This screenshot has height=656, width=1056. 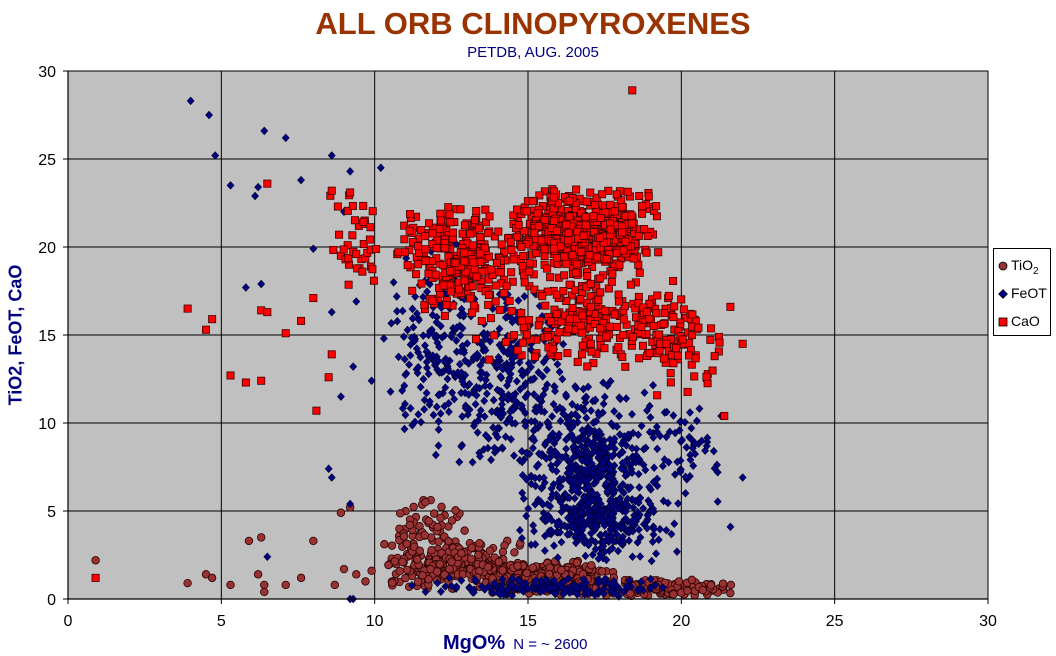 I want to click on legend-label-feot: FeOT, so click(x=1029, y=293).